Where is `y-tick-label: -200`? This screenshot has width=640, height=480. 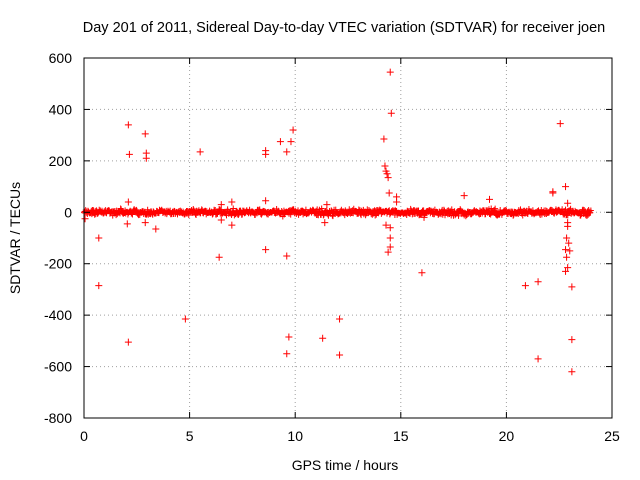
y-tick-label: -200 is located at coordinates (58, 264).